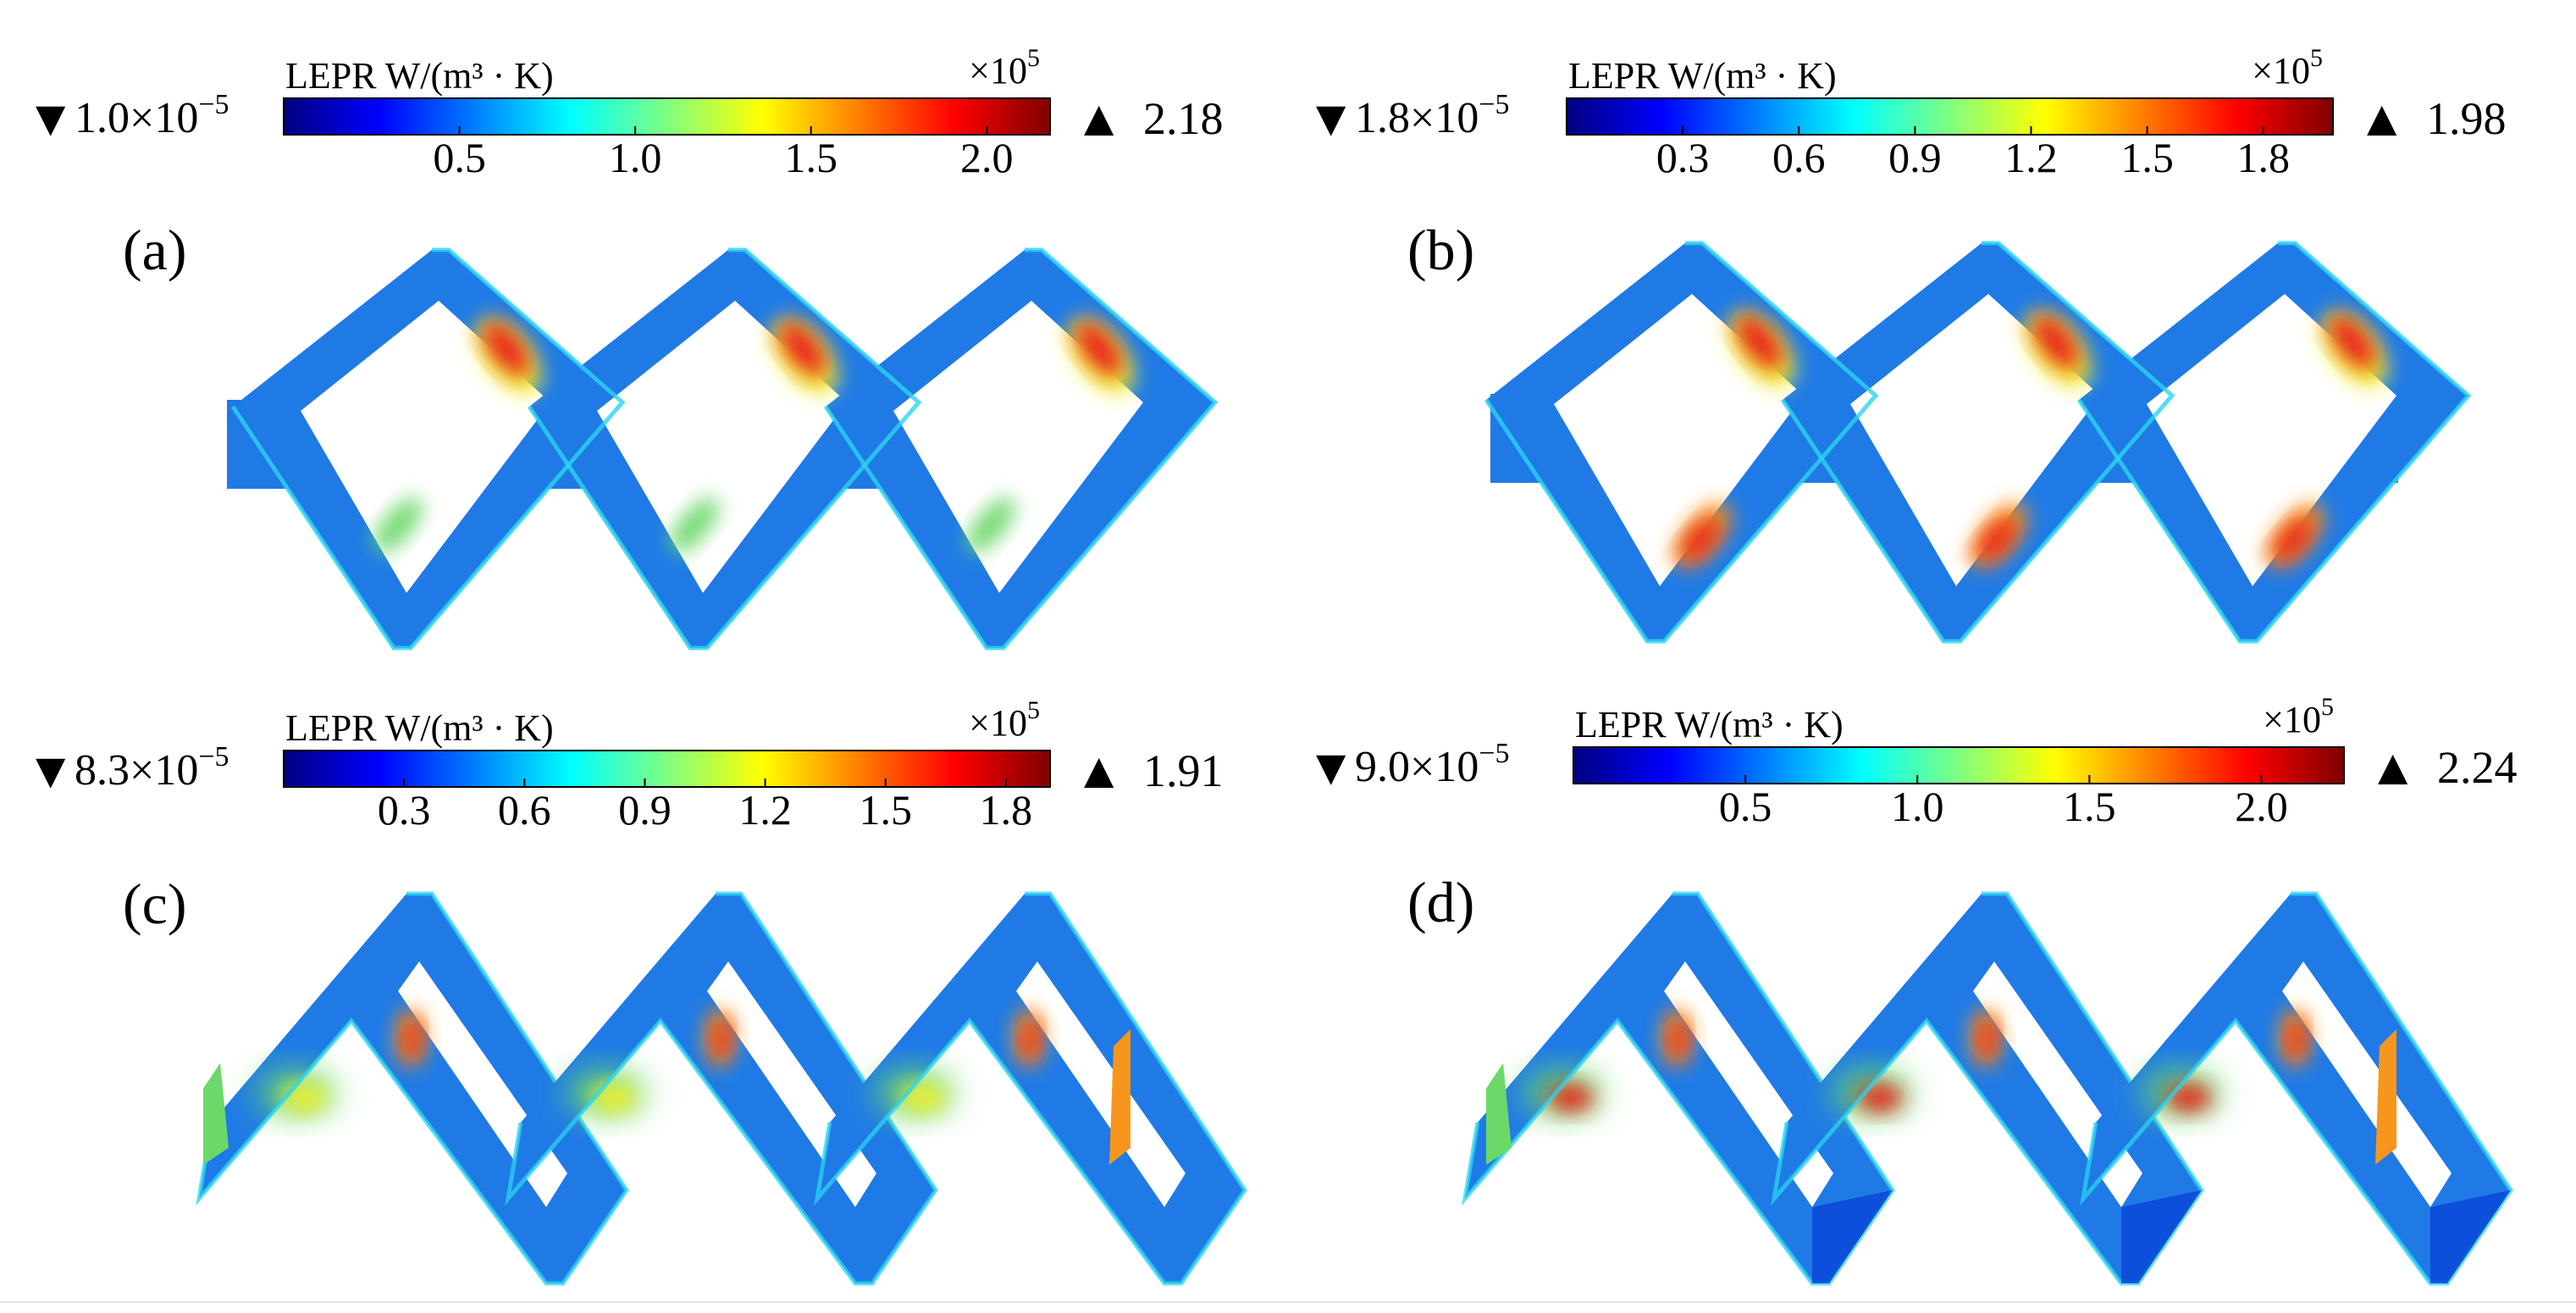 Image resolution: width=2576 pixels, height=1313 pixels. What do you see at coordinates (667, 765) in the screenshot?
I see `colorbar-c: LEPR W/(m³ · K) ×105 0.3 0.6 0.9 1.2 1.5 1.8` at bounding box center [667, 765].